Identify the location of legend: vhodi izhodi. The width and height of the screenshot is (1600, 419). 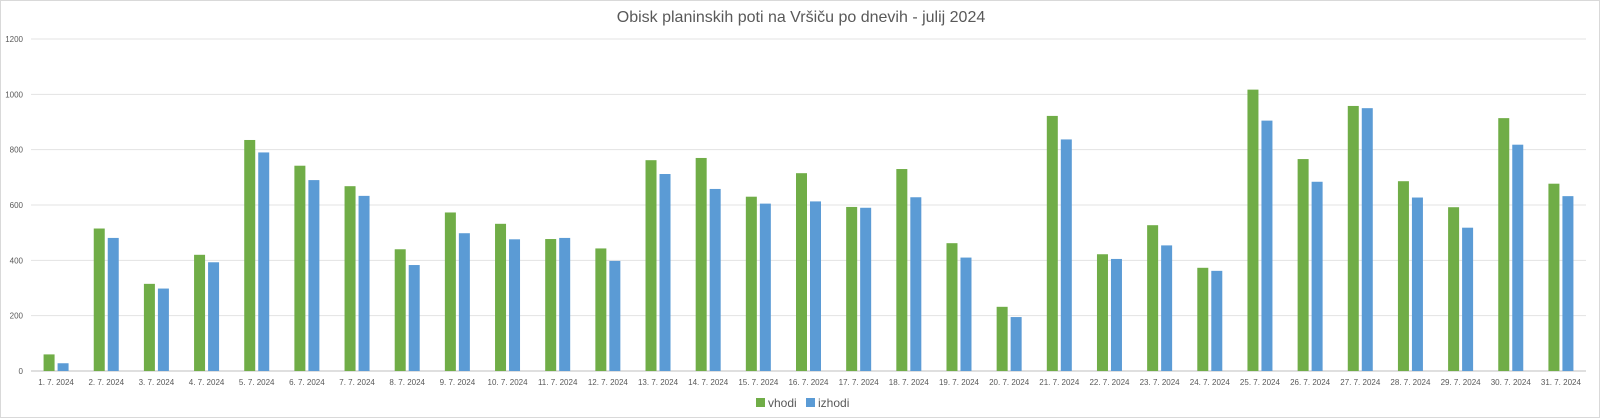
(802, 403).